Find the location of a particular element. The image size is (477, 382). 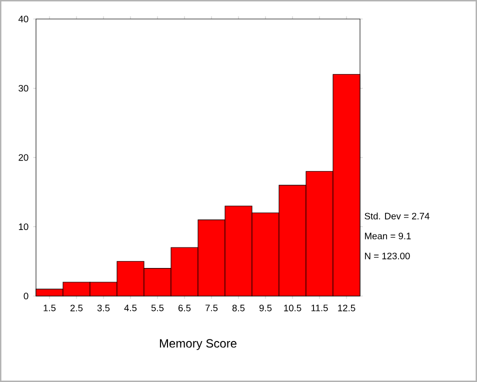

x-tick-label: 3.5 is located at coordinates (103, 308).